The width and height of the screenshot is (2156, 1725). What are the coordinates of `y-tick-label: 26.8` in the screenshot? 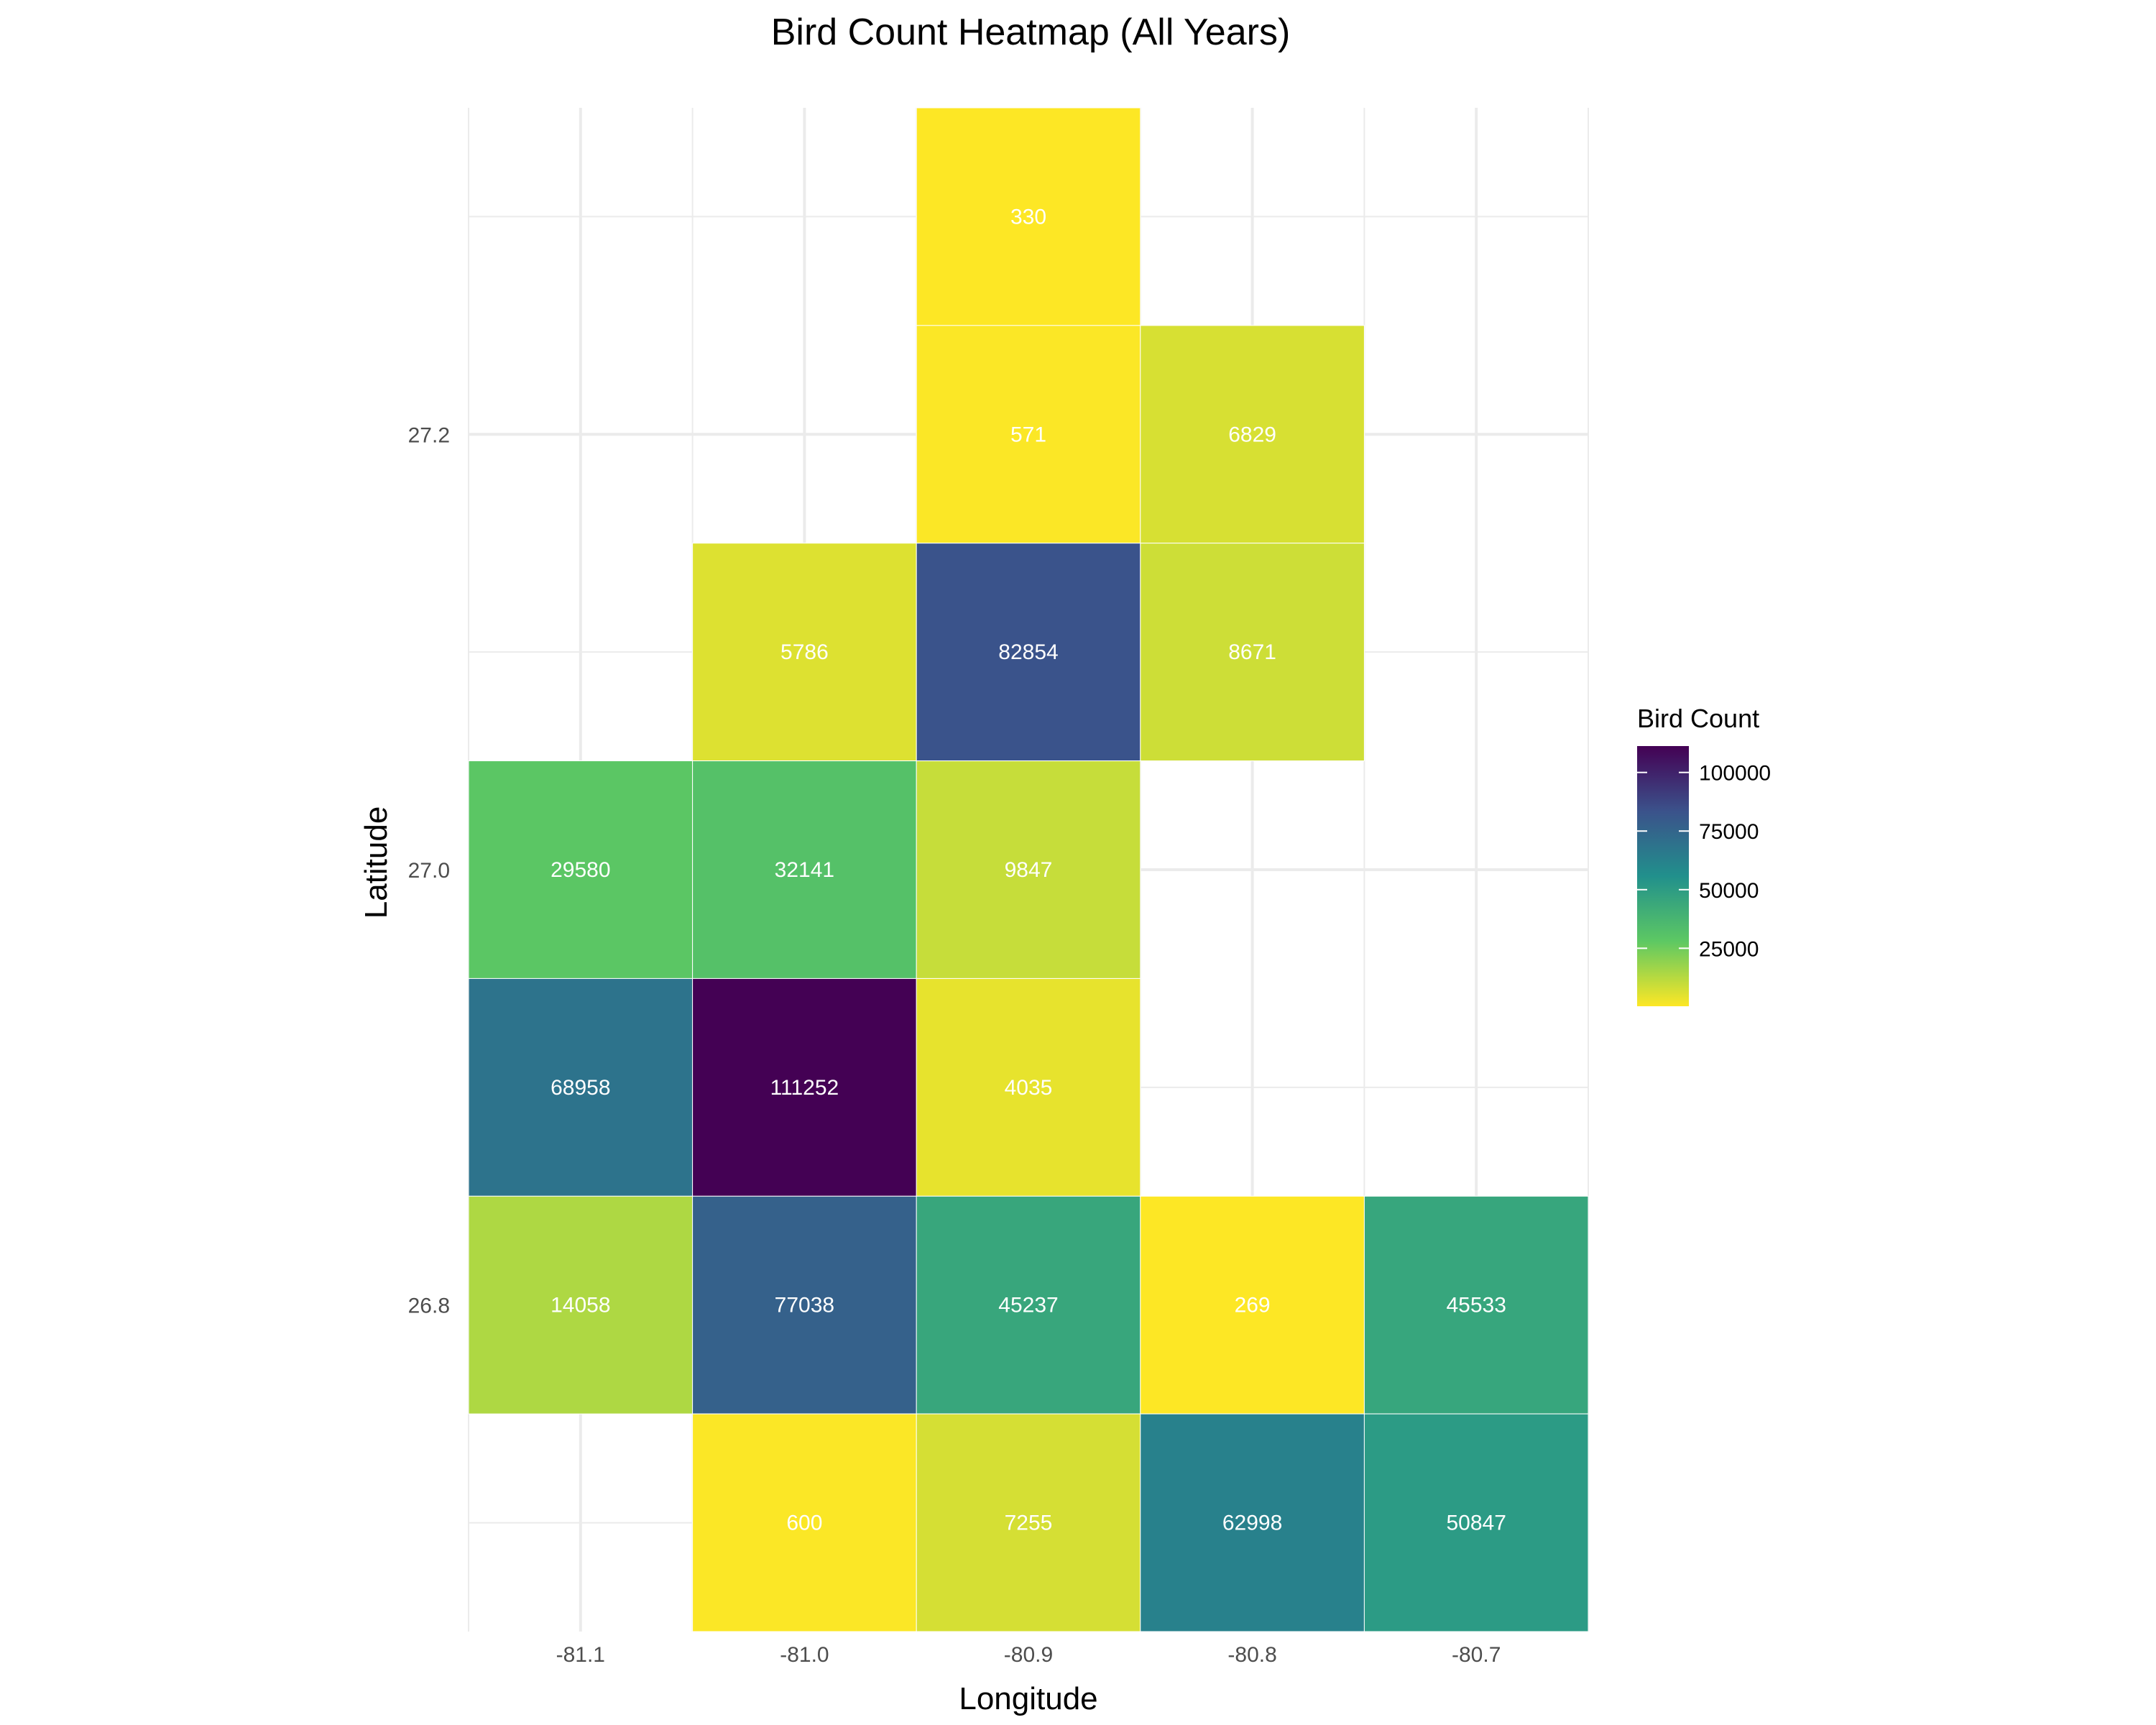 It's located at (429, 1306).